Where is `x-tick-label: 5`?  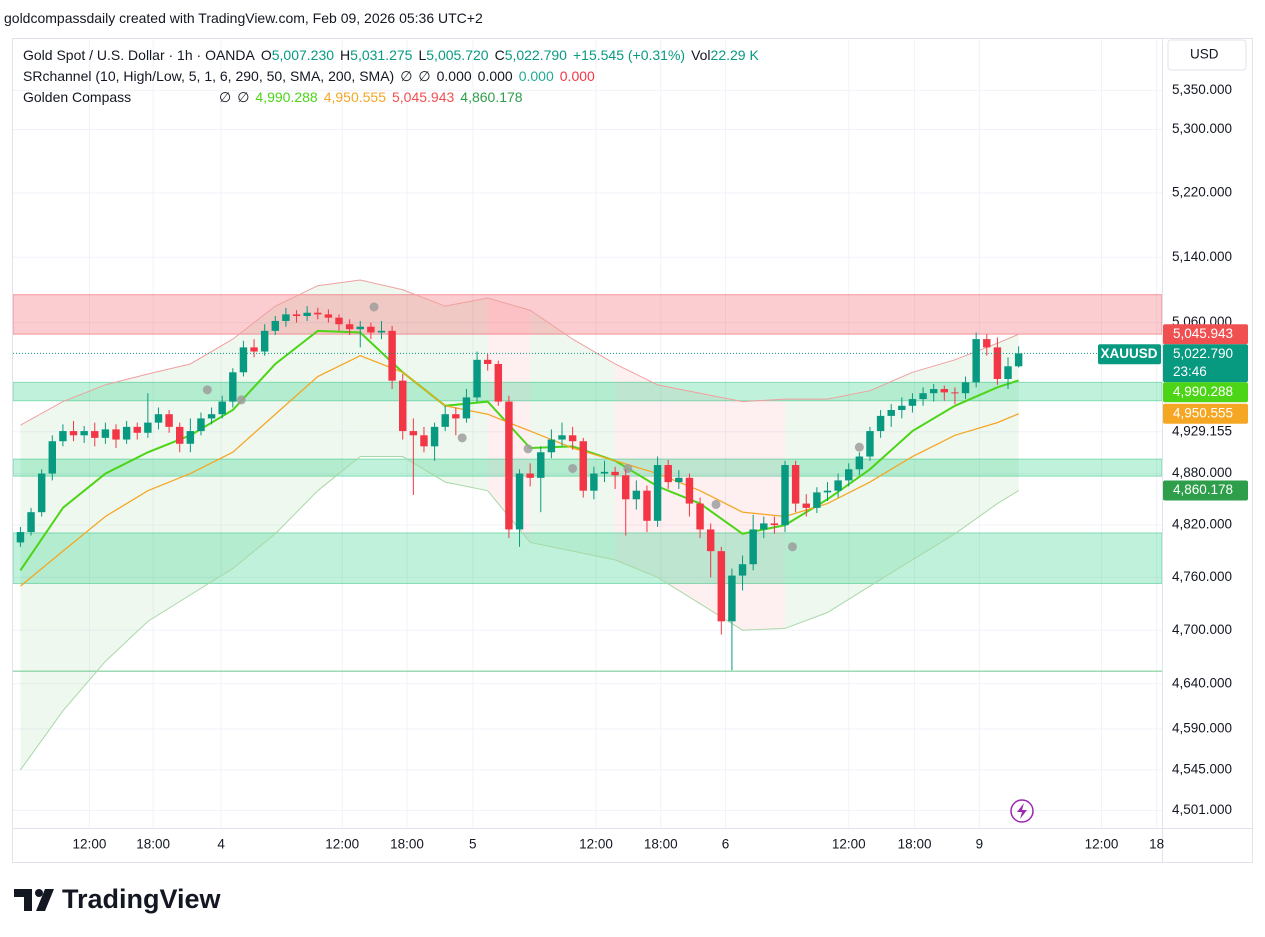
x-tick-label: 5 is located at coordinates (473, 844).